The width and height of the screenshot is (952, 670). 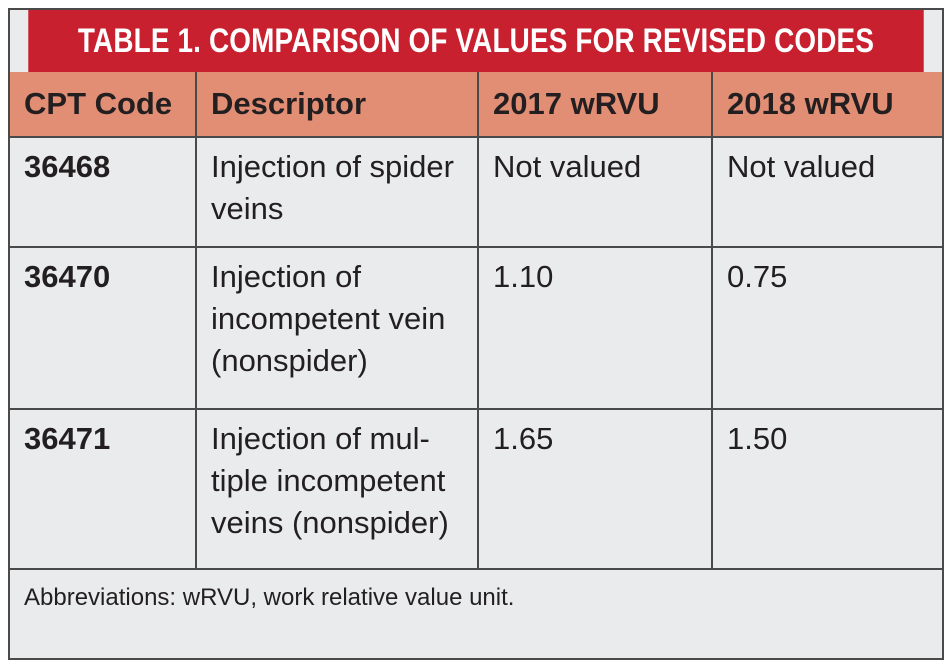 What do you see at coordinates (827, 105) in the screenshot?
I see `column-header-2018-wrvu: 2018 wRVU` at bounding box center [827, 105].